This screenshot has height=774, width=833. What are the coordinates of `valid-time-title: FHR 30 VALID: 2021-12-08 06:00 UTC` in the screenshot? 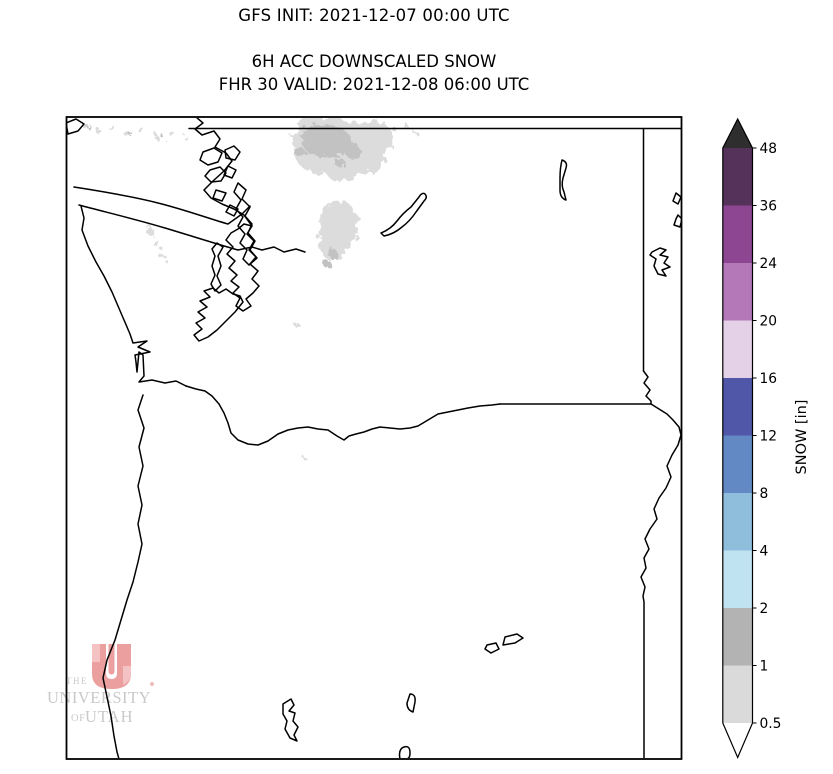 It's located at (374, 84).